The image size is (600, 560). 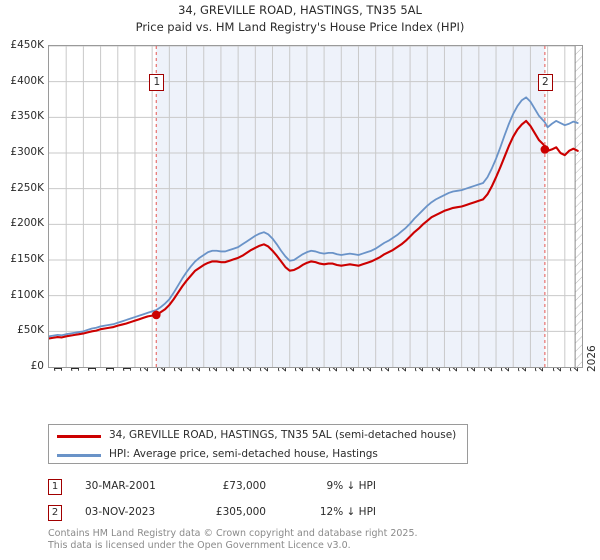 I want to click on sale-hpi-delta: 12% ↓ HPI, so click(x=347, y=512).